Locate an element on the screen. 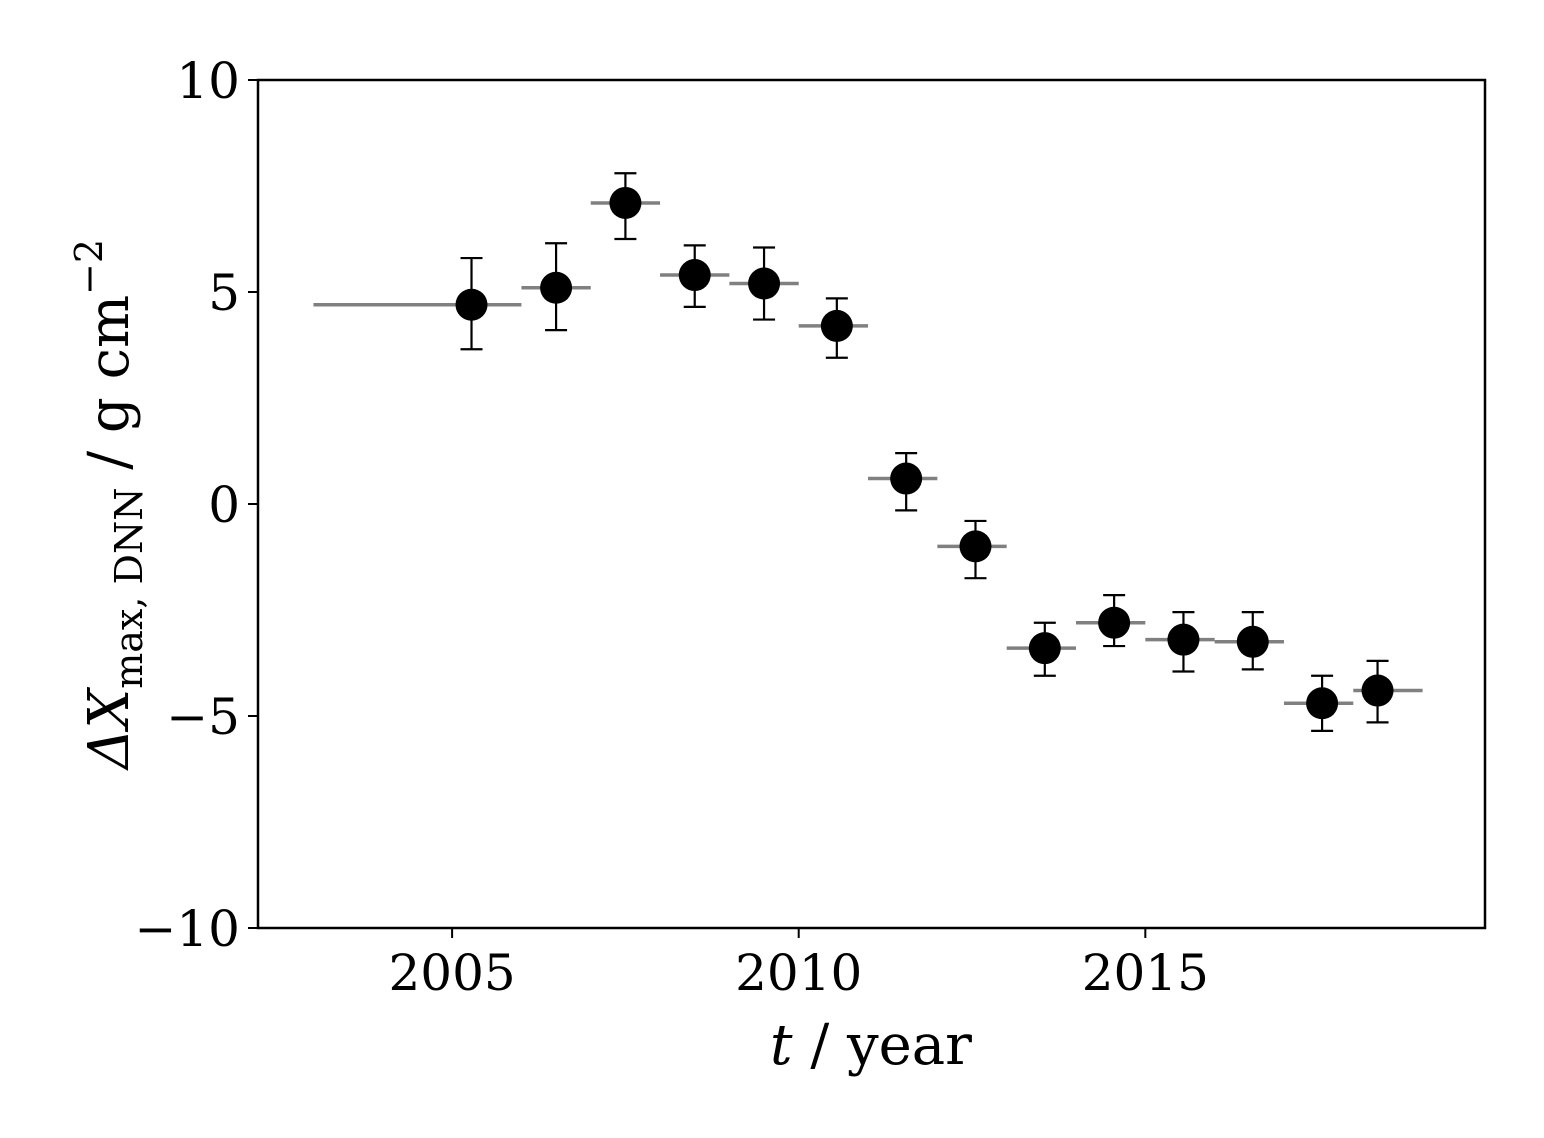  x-tick-label: 2005 is located at coordinates (451, 973).